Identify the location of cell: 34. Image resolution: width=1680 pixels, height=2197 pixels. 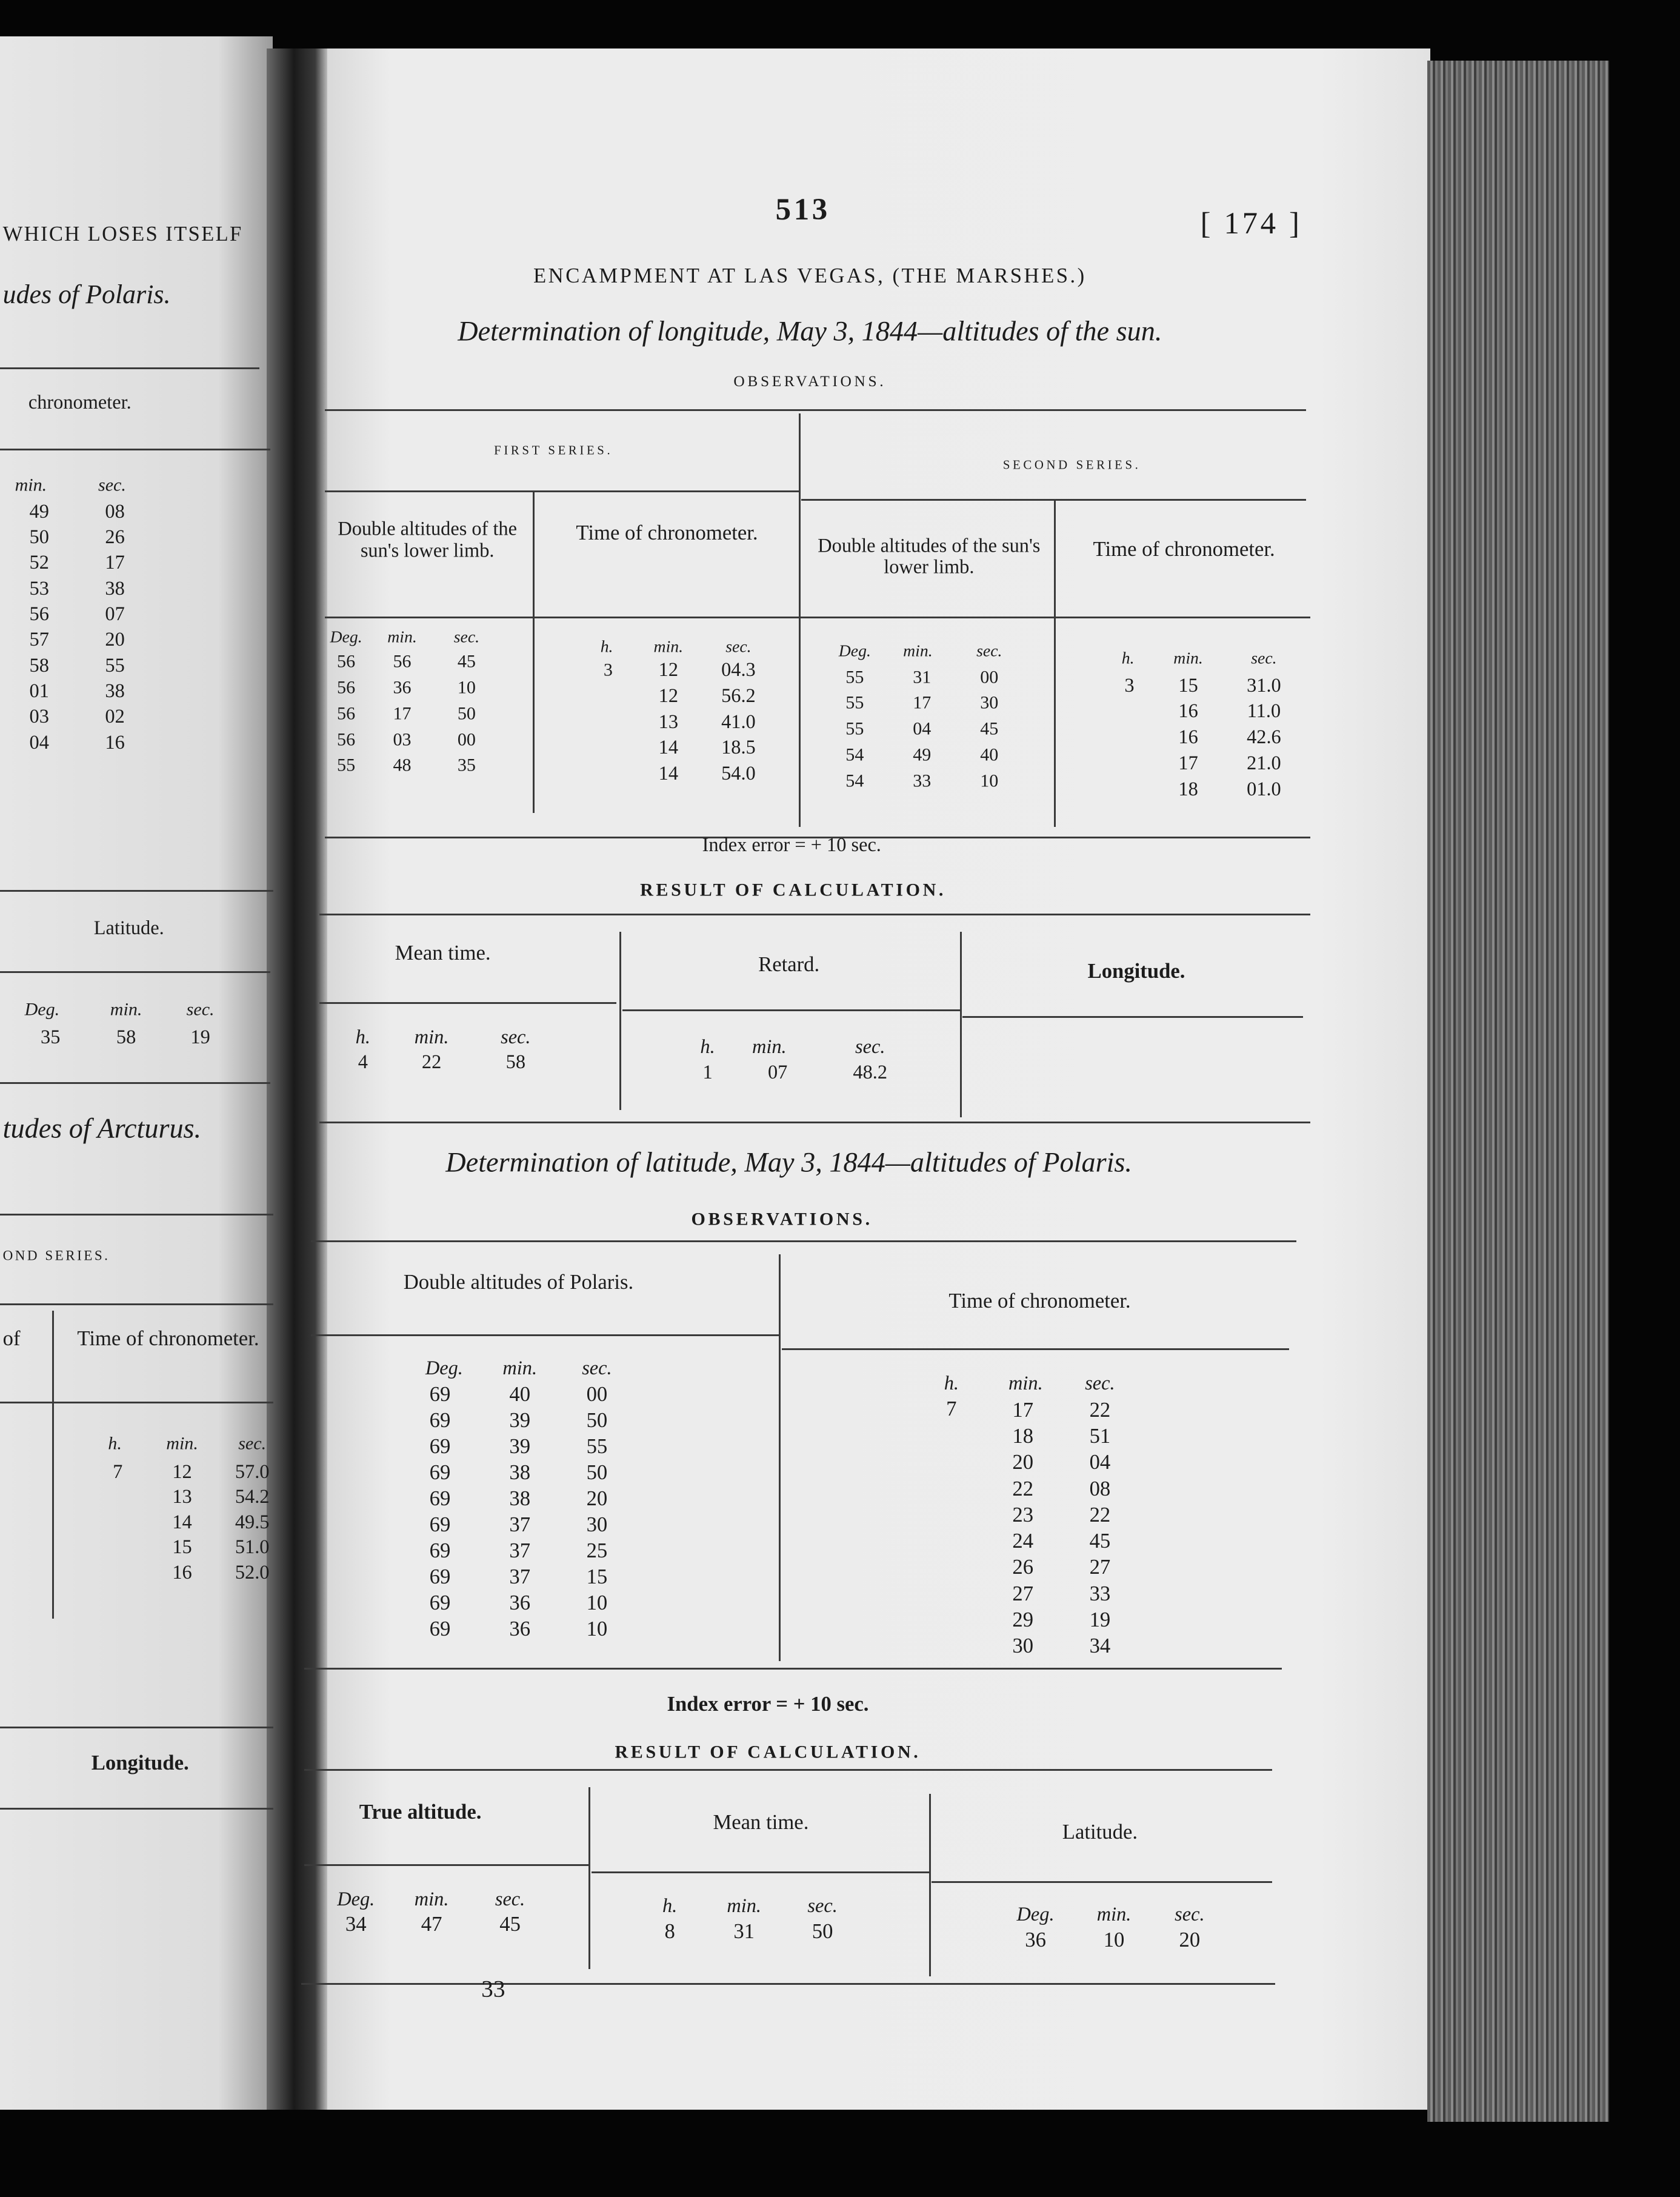
(1100, 1645).